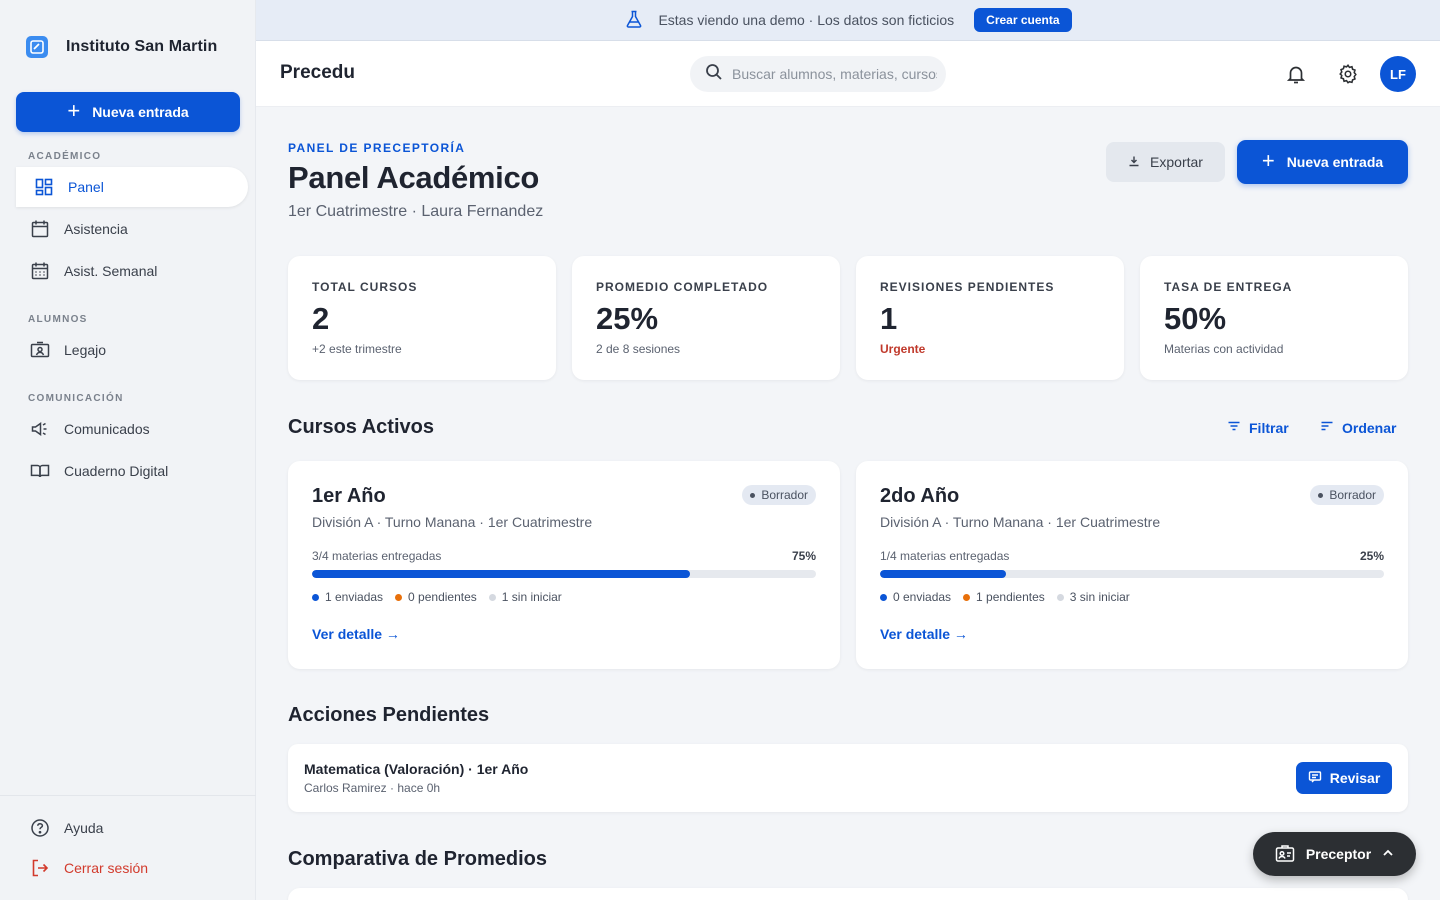 The image size is (1440, 900). I want to click on section-title-cursos: Cursos Activos, so click(361, 427).